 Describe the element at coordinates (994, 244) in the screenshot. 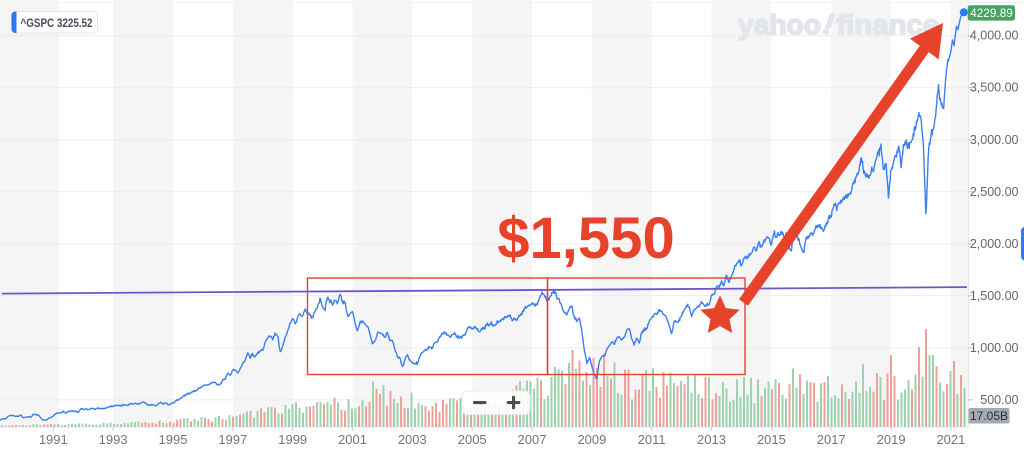

I see `svg-text: 2,000.00` at that location.